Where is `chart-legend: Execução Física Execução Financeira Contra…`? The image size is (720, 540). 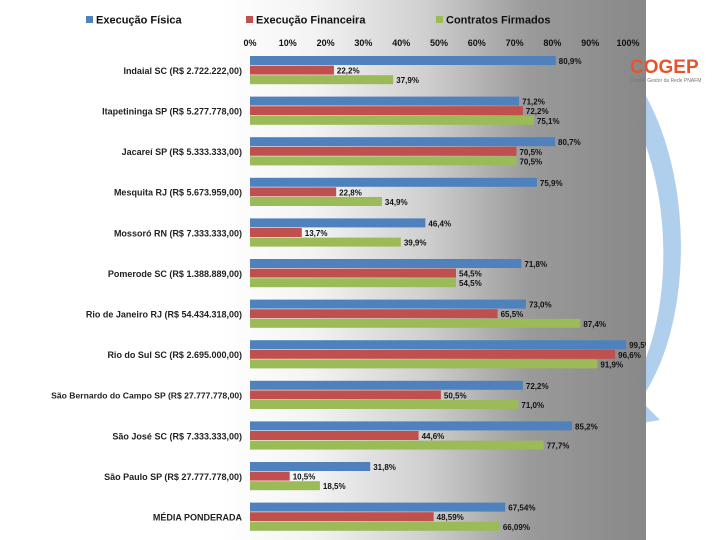
chart-legend: Execução Física Execução Financeira Contra… is located at coordinates (318, 21).